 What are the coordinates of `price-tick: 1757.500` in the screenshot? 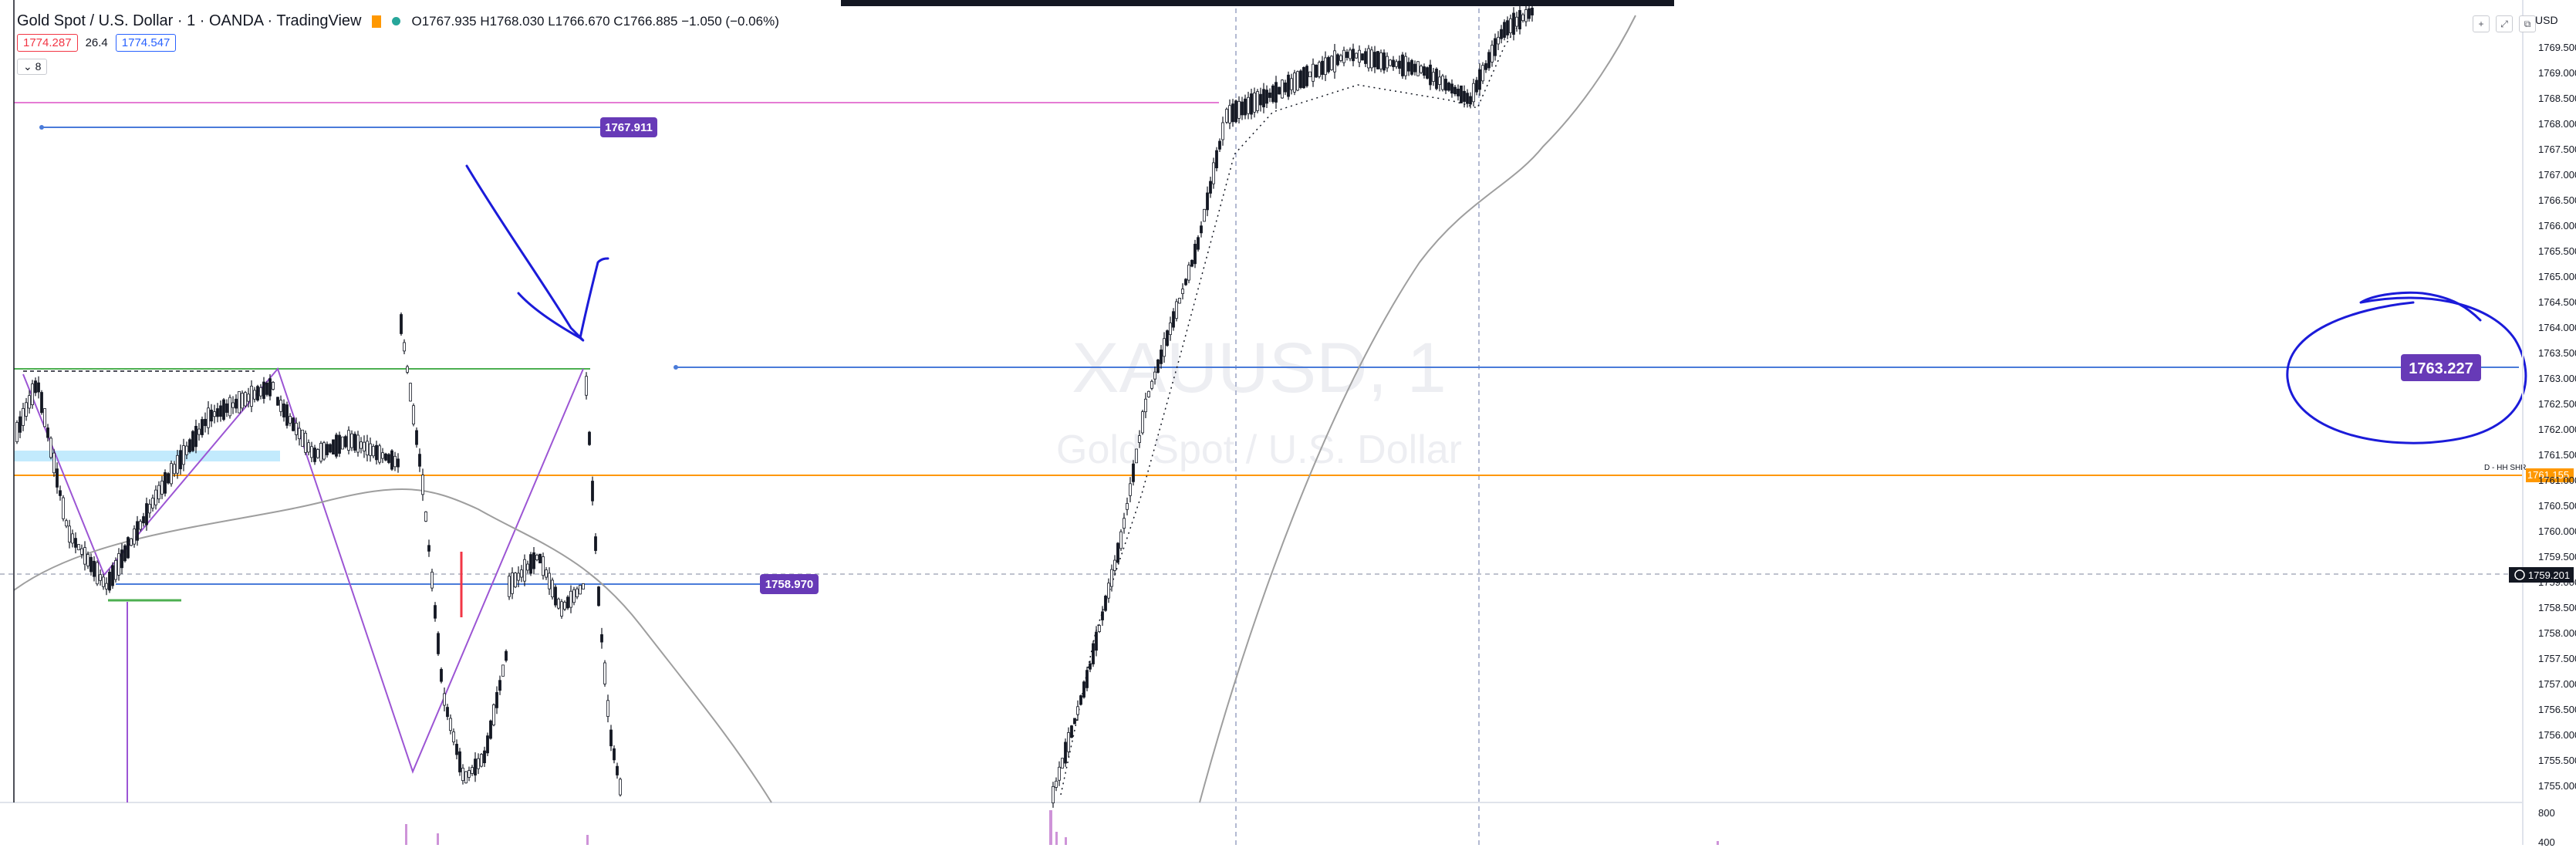 It's located at (2557, 658).